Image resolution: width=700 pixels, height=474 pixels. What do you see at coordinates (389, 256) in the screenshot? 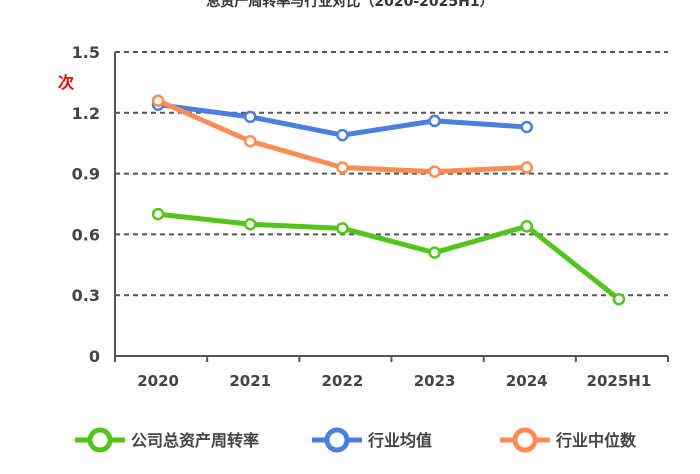
I see `series-line` at bounding box center [389, 256].